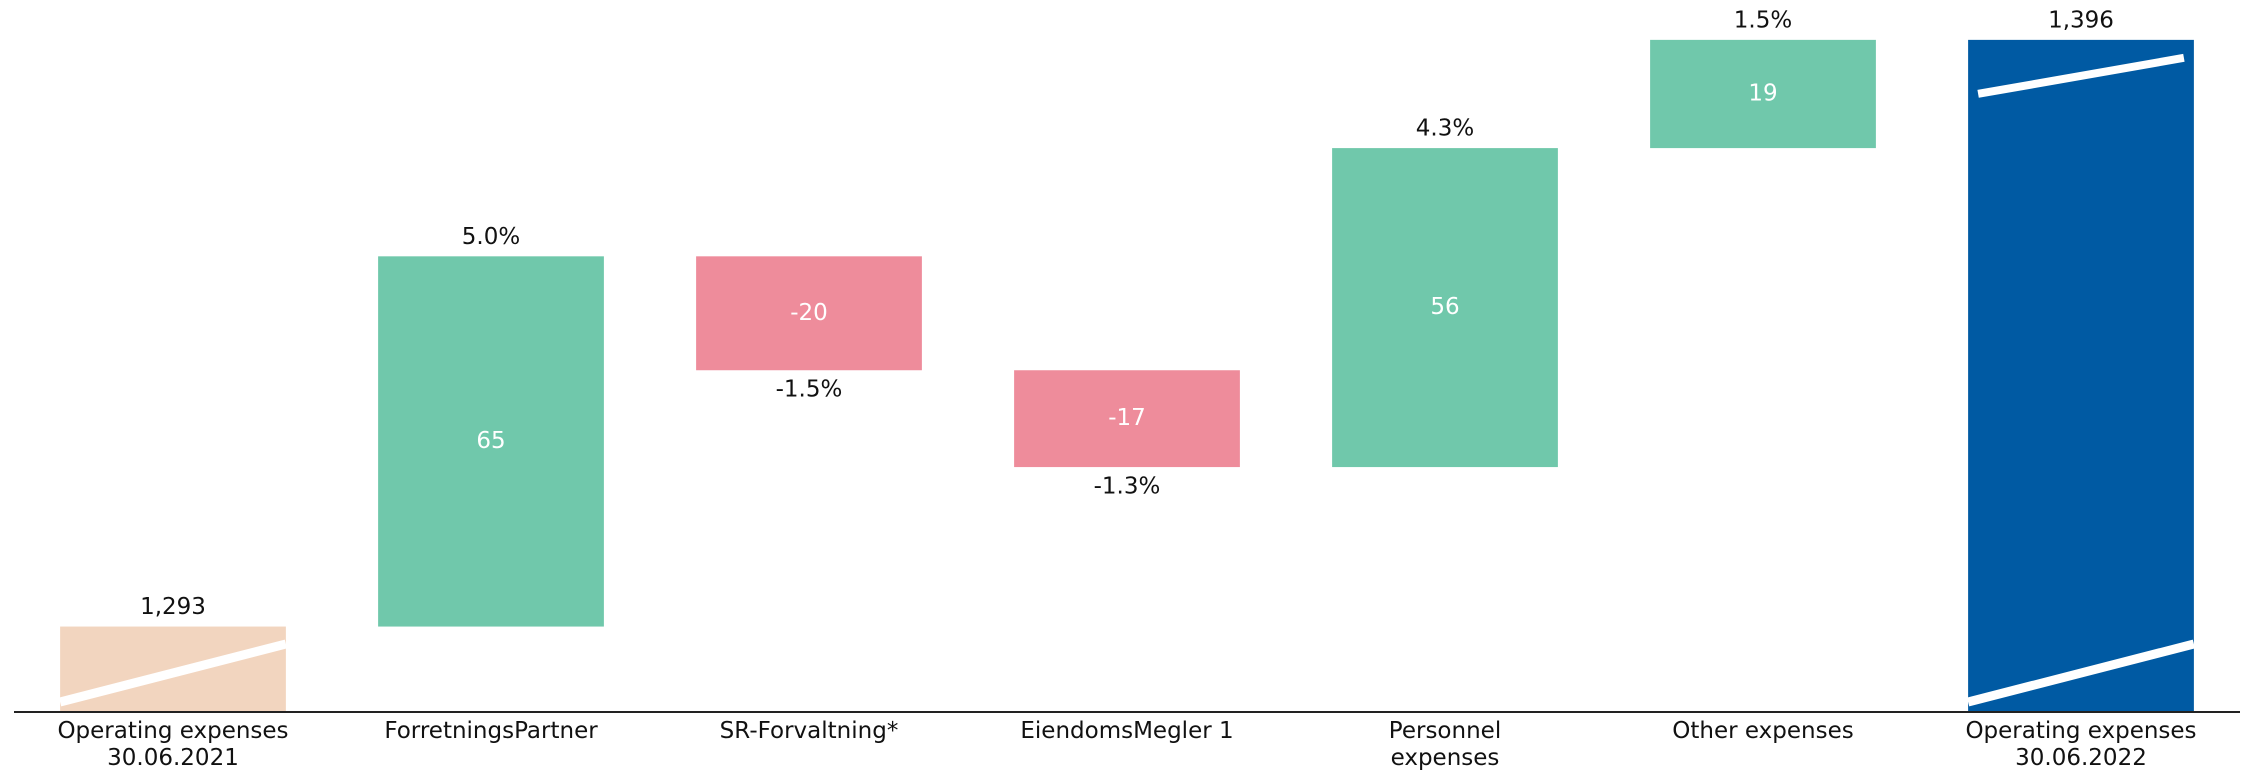 This screenshot has height=777, width=2247. What do you see at coordinates (809, 731) in the screenshot?
I see `x-tick-label: SR-Forvaltning*` at bounding box center [809, 731].